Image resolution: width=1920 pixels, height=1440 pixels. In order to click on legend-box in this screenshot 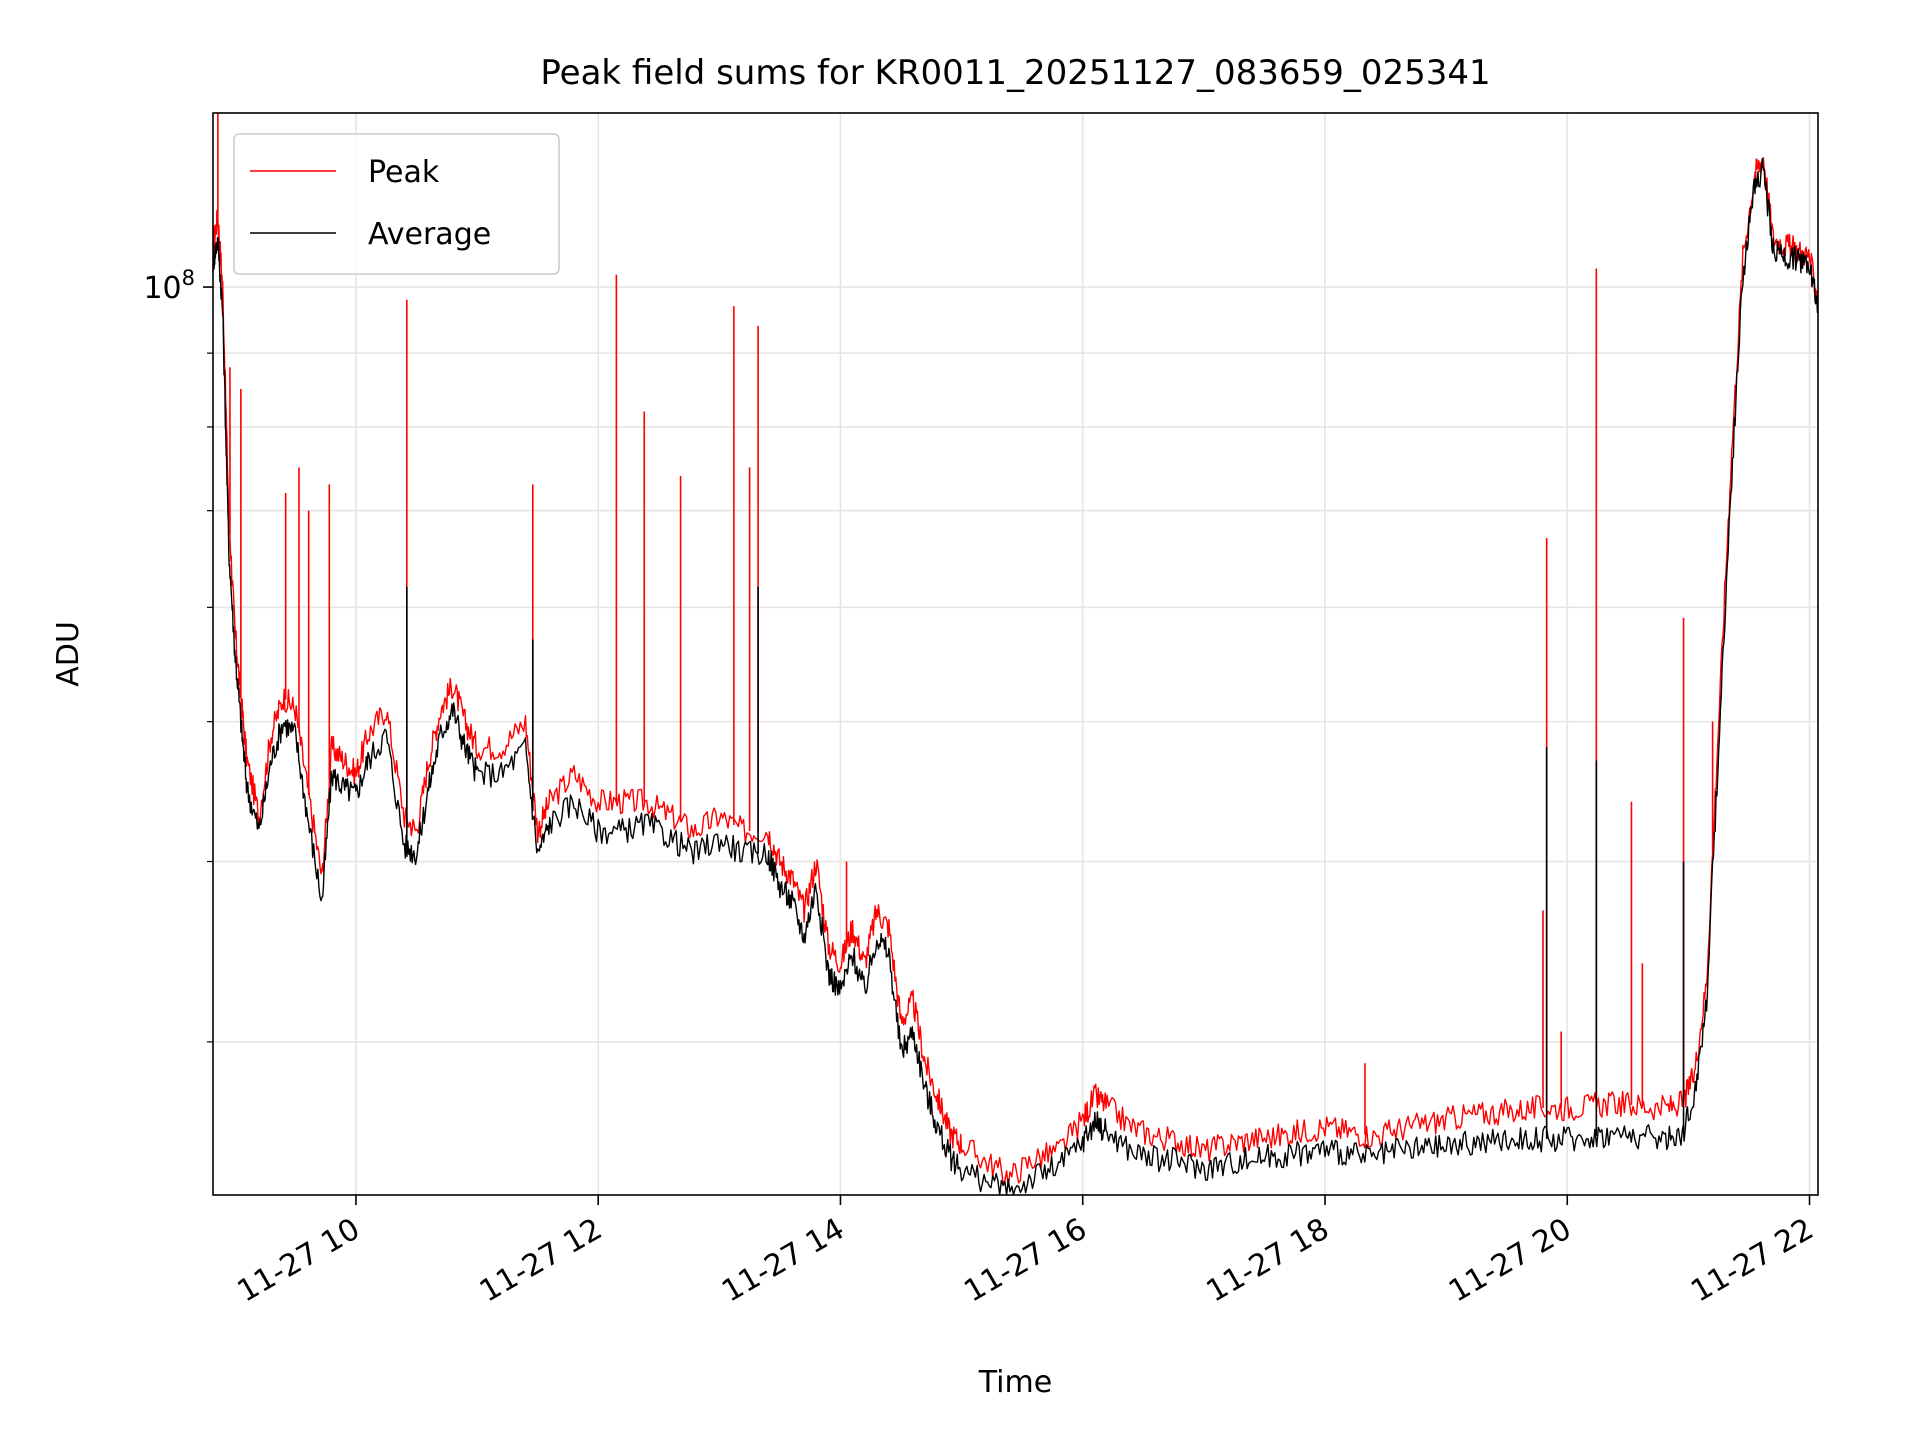, I will do `click(396, 204)`.